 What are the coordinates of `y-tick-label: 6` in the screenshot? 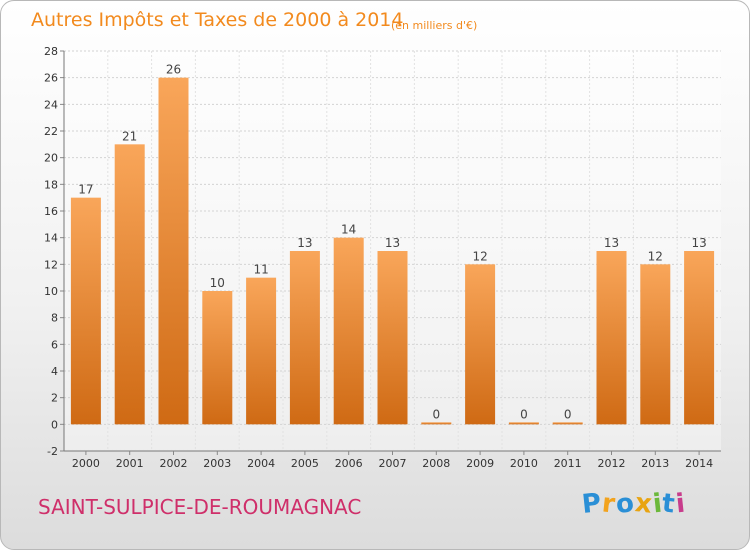 It's located at (54, 344).